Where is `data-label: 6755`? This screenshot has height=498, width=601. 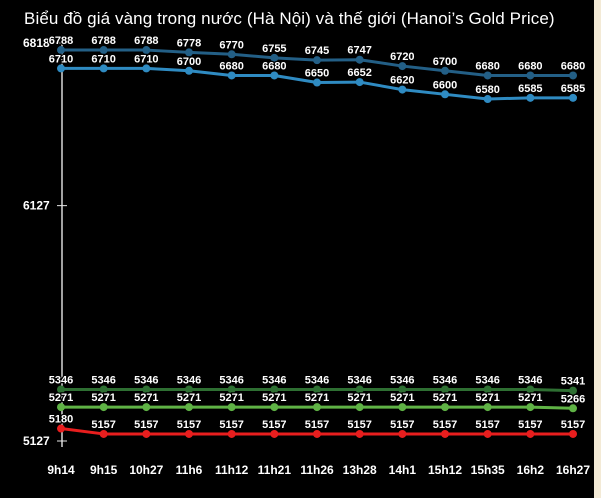 data-label: 6755 is located at coordinates (274, 49).